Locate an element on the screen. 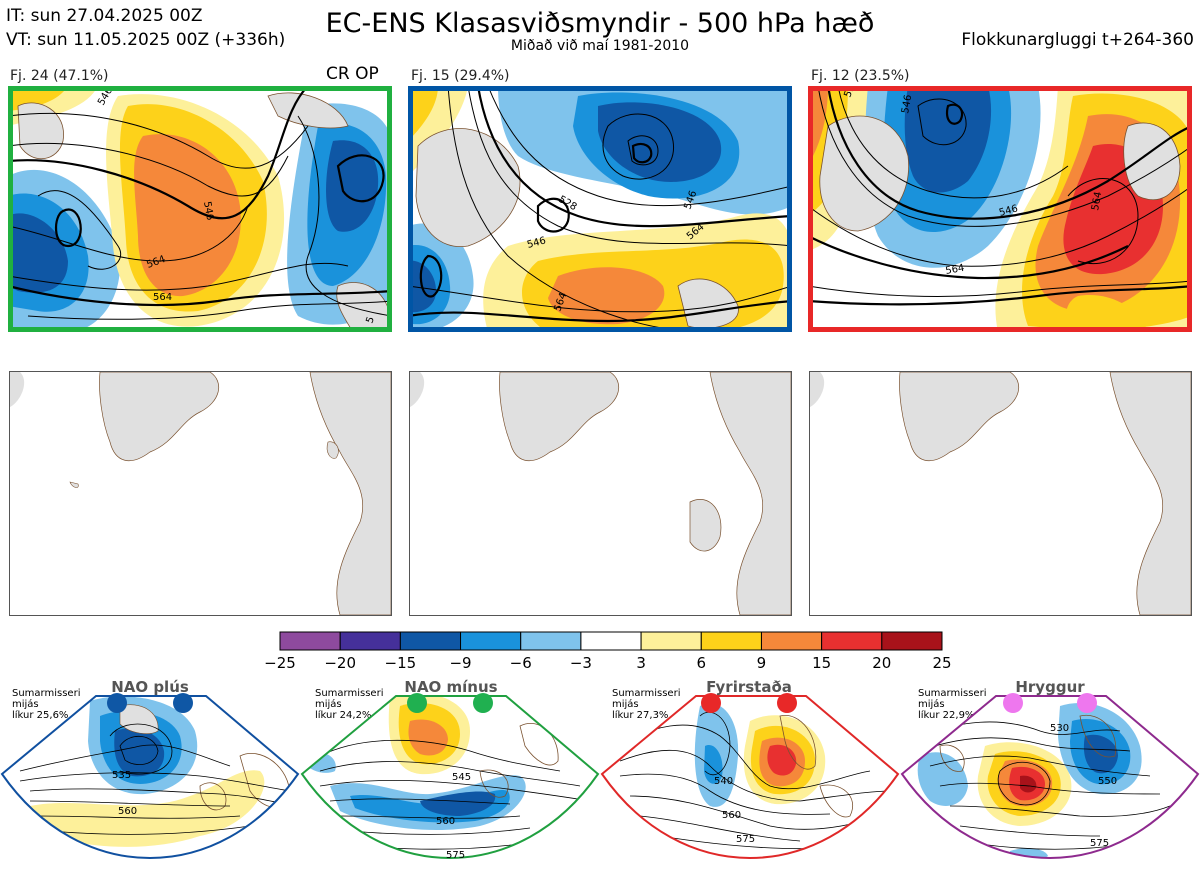 The width and height of the screenshot is (1200, 871). regime-3-contour-label-2: 560 is located at coordinates (731, 815).